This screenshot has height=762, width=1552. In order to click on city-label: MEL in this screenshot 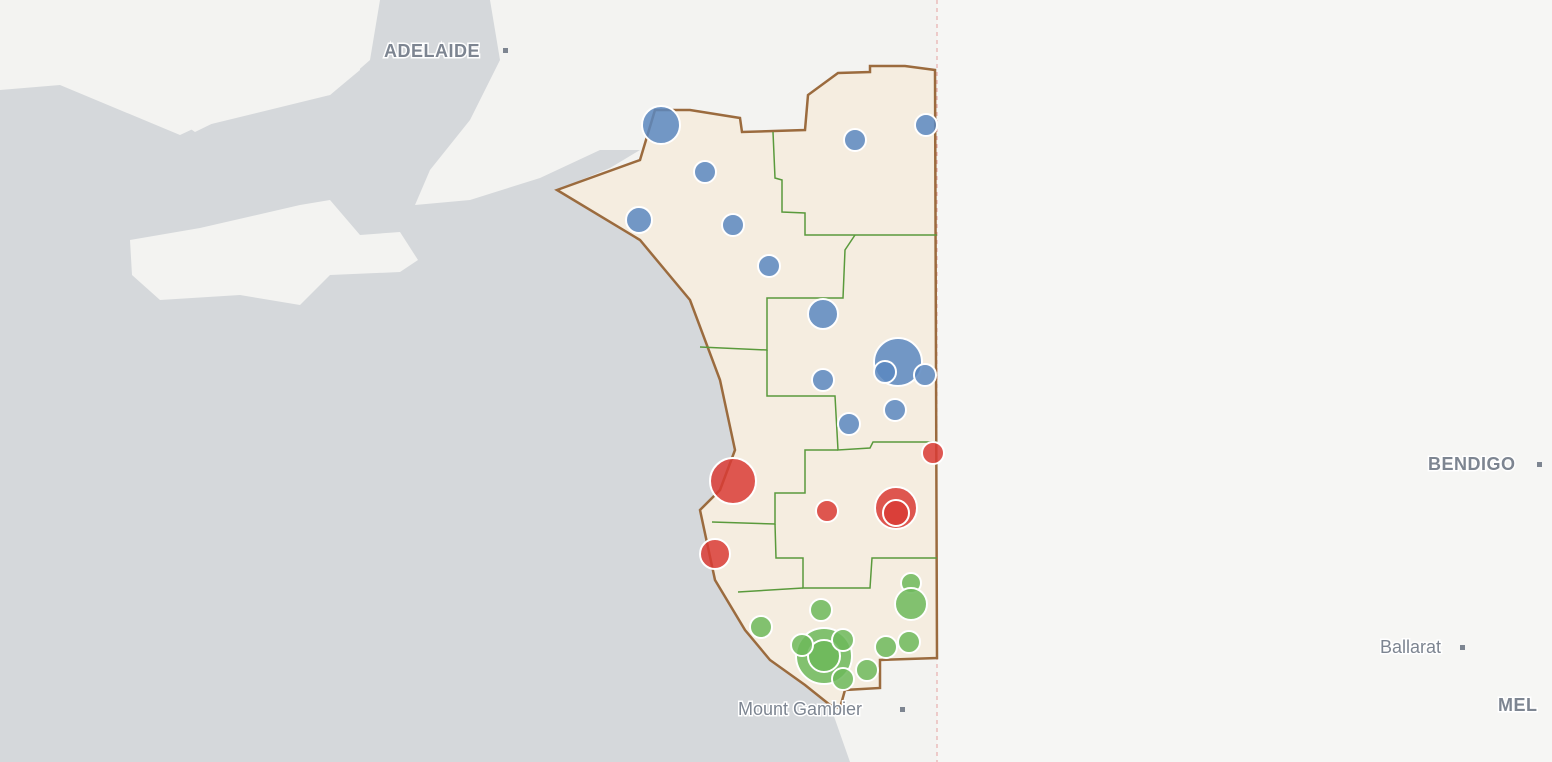, I will do `click(1518, 705)`.